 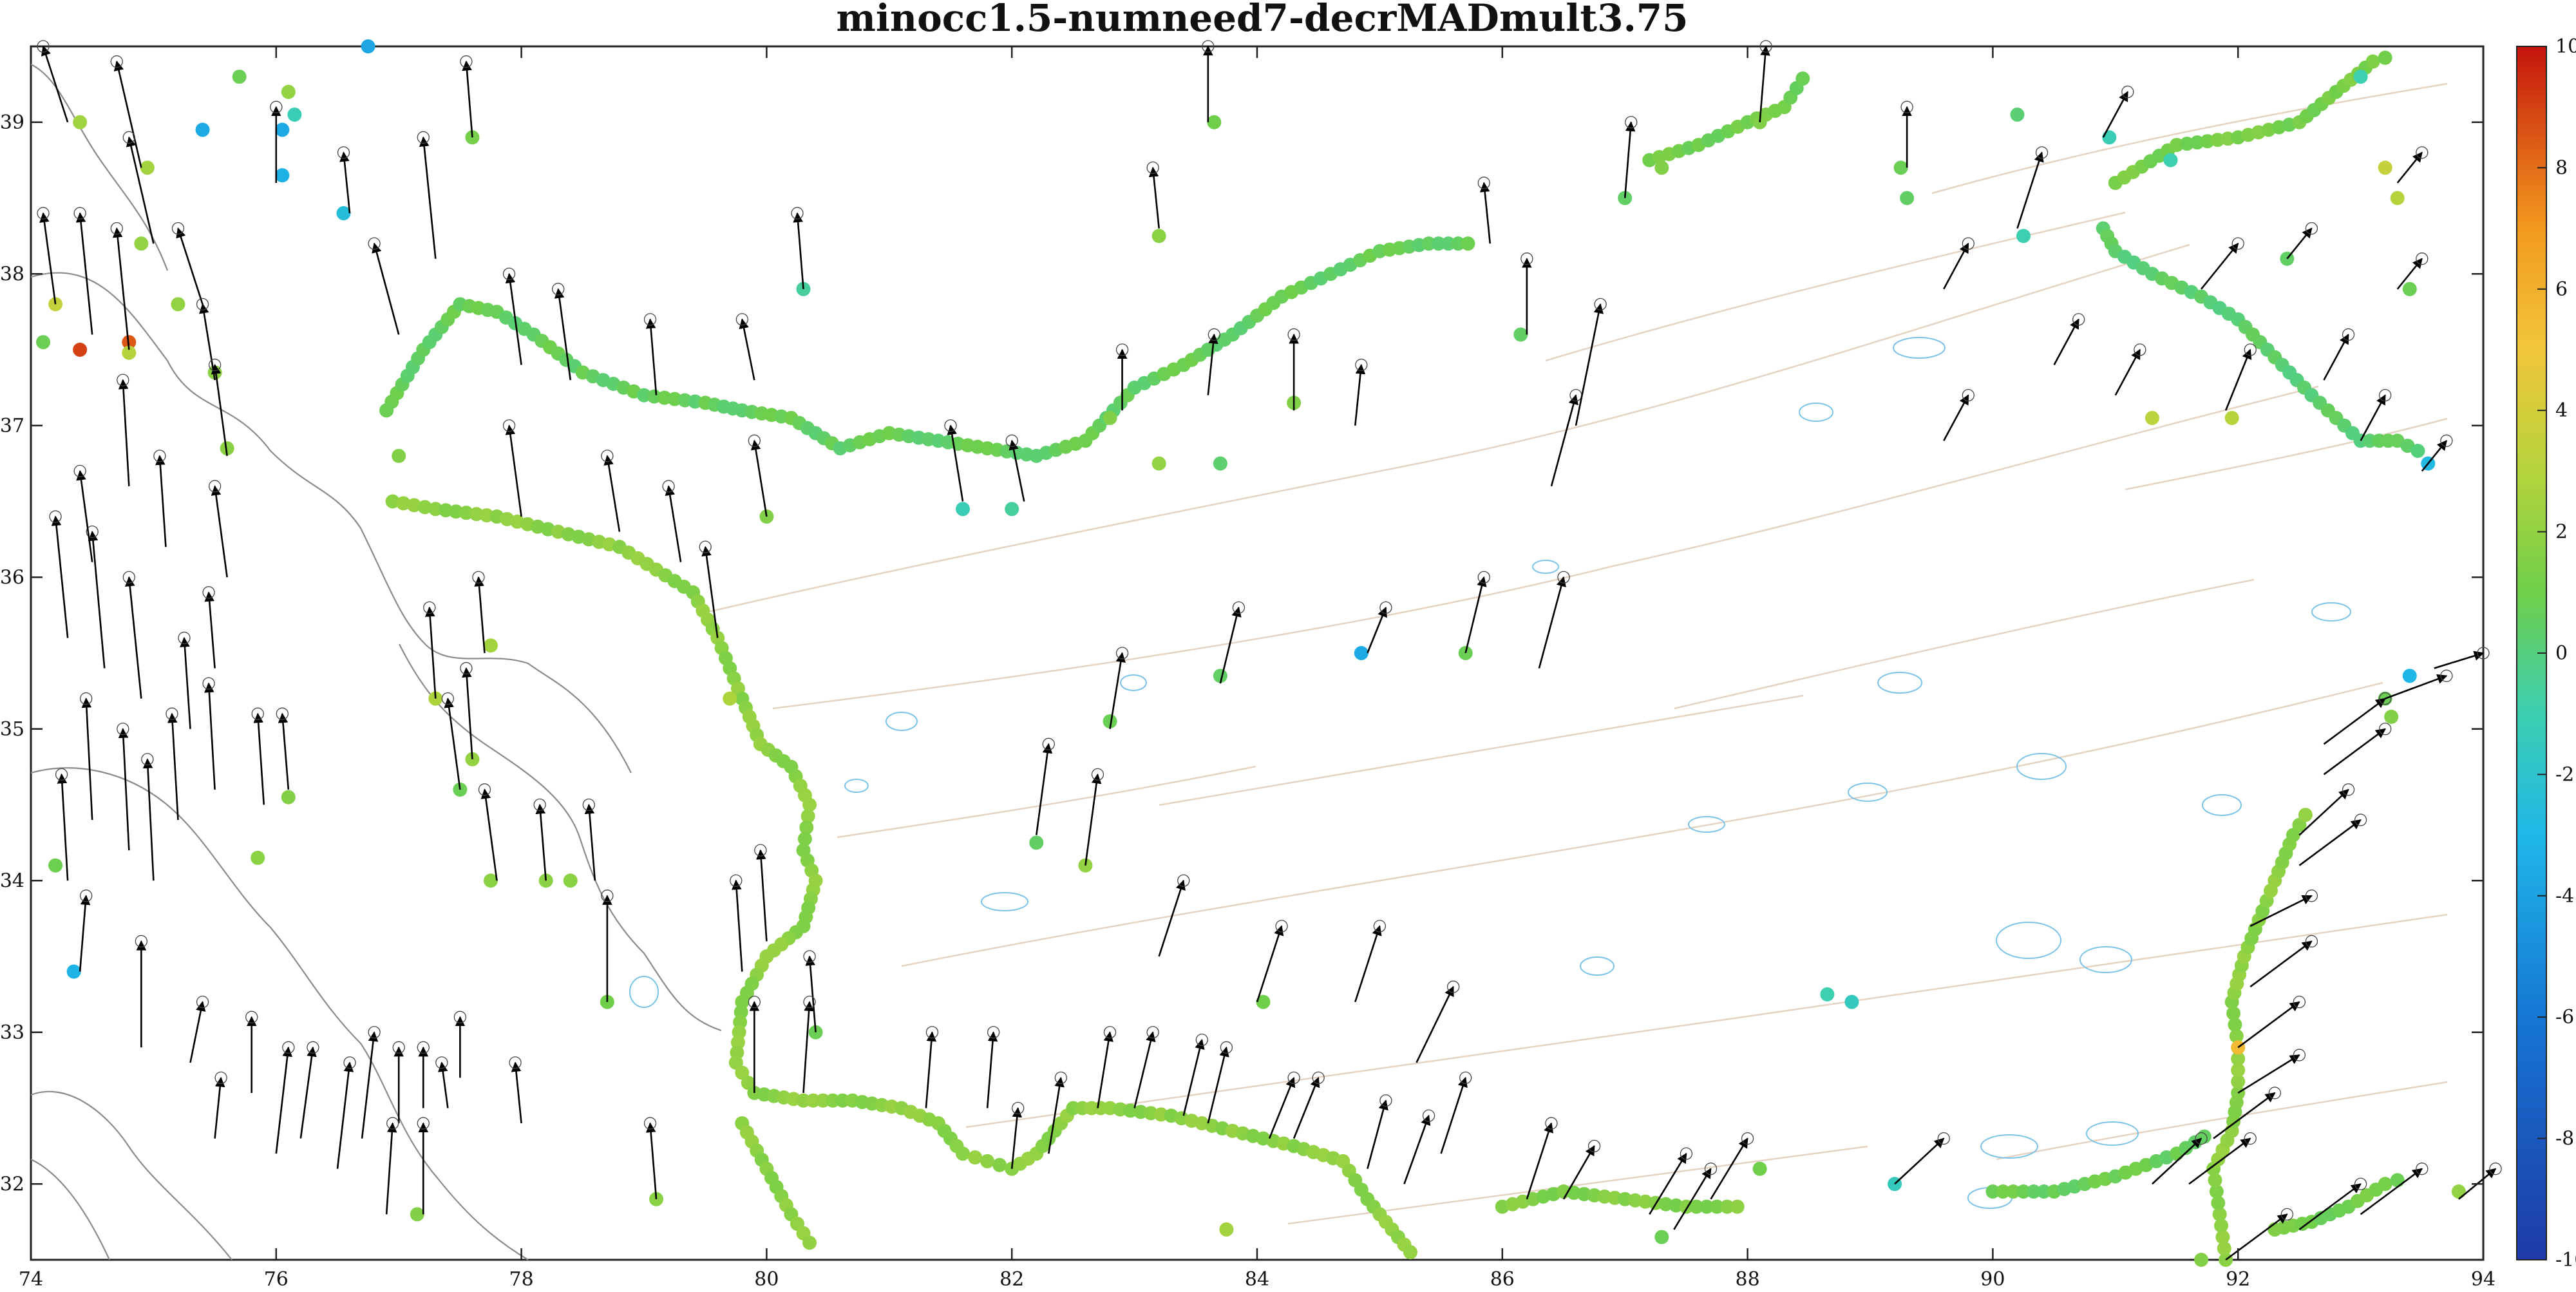 What do you see at coordinates (12, 729) in the screenshot?
I see `y-tick-label: 35` at bounding box center [12, 729].